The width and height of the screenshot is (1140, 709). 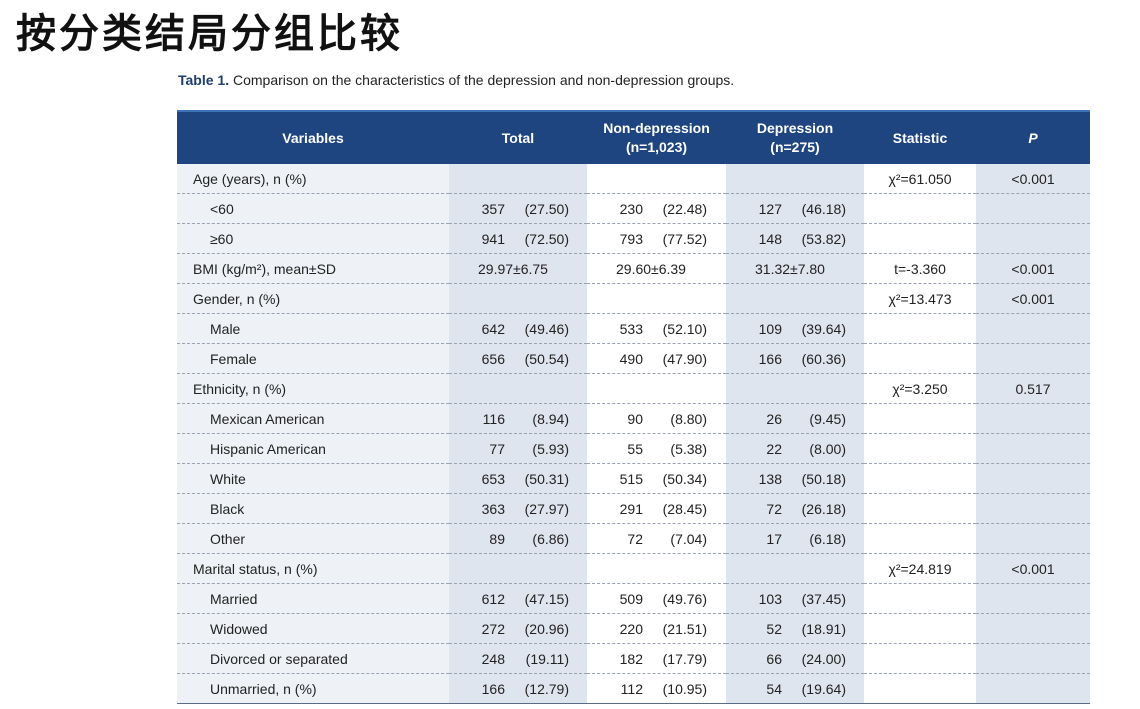 What do you see at coordinates (313, 478) in the screenshot?
I see `cell-variable: White` at bounding box center [313, 478].